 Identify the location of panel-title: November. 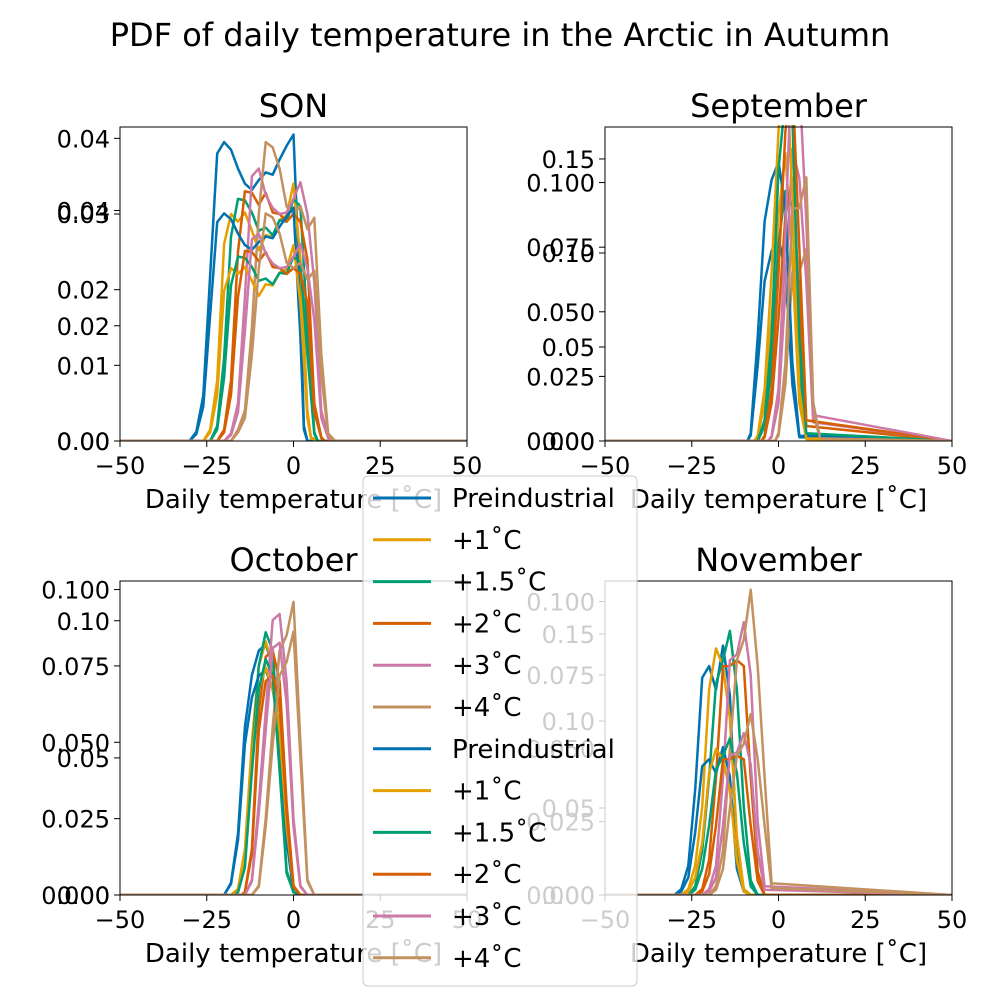
(778, 560).